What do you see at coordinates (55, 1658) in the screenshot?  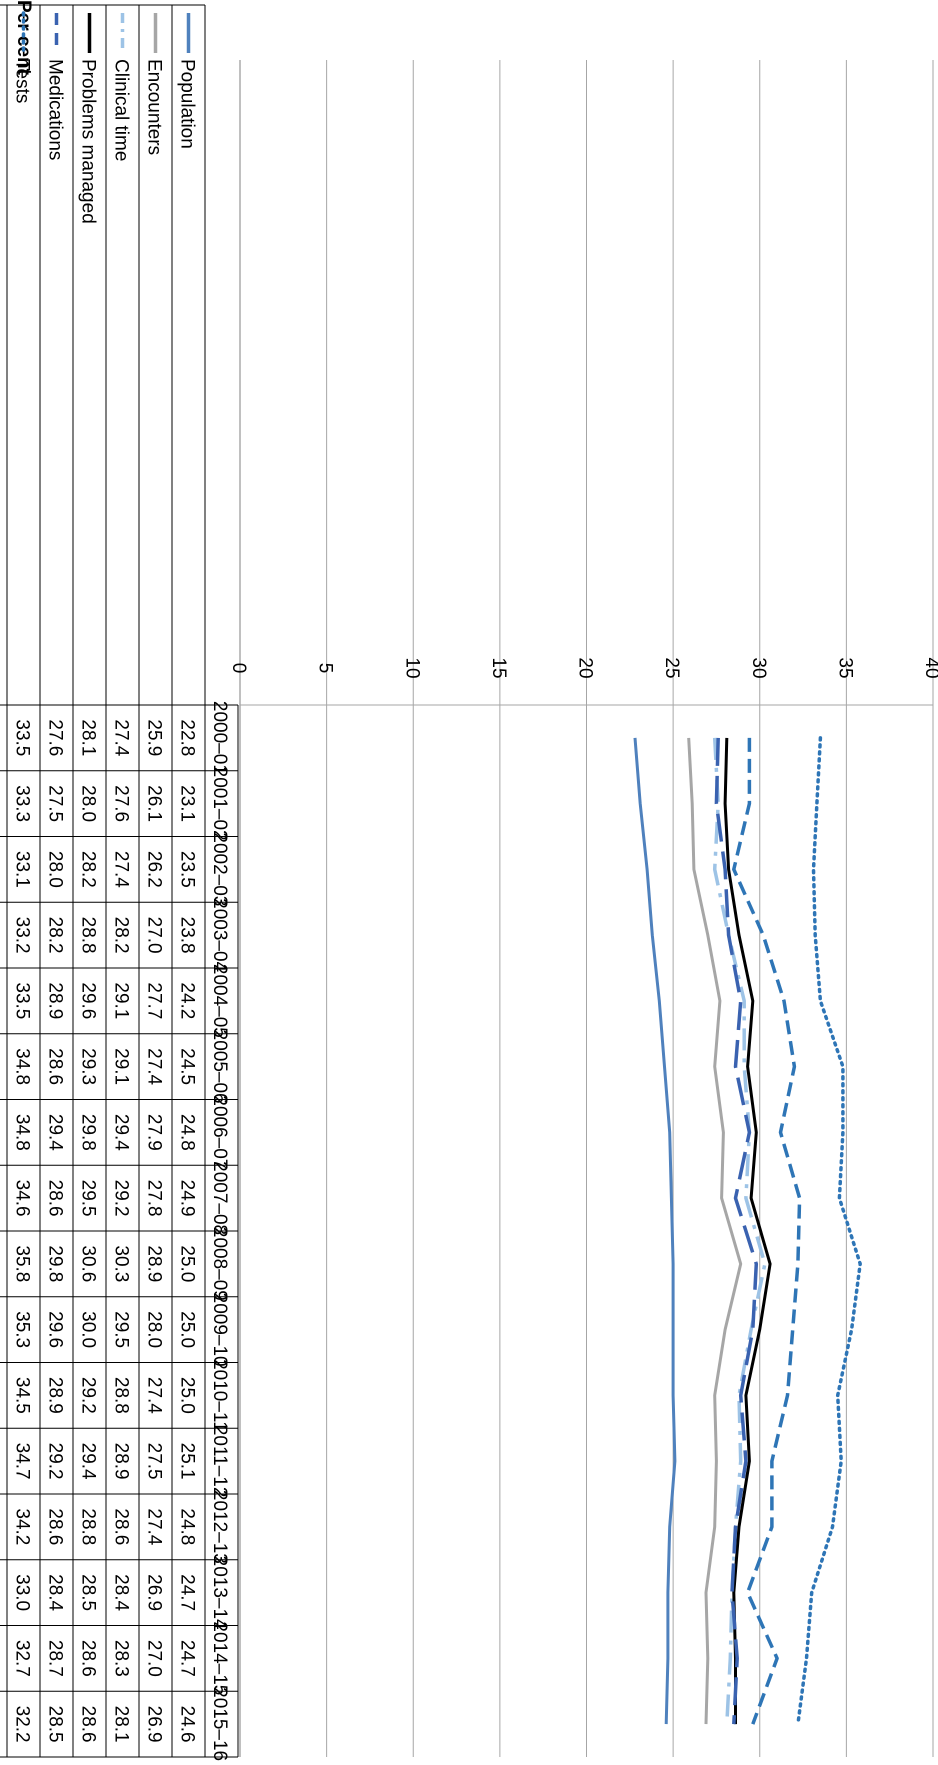 I see `table-value-cell: 28.7` at bounding box center [55, 1658].